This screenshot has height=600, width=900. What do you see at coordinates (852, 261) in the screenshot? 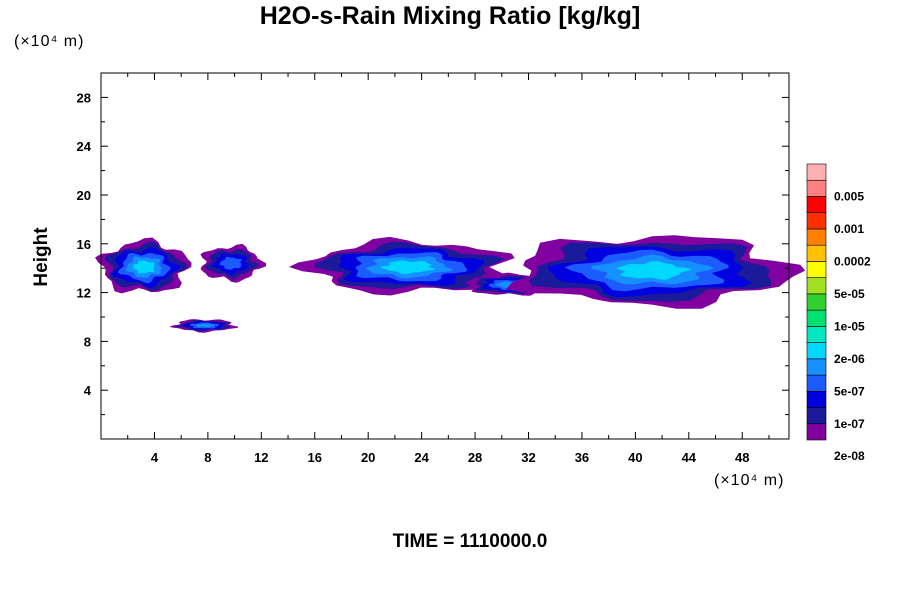
I see `colorbar-label: 0.0002` at bounding box center [852, 261].